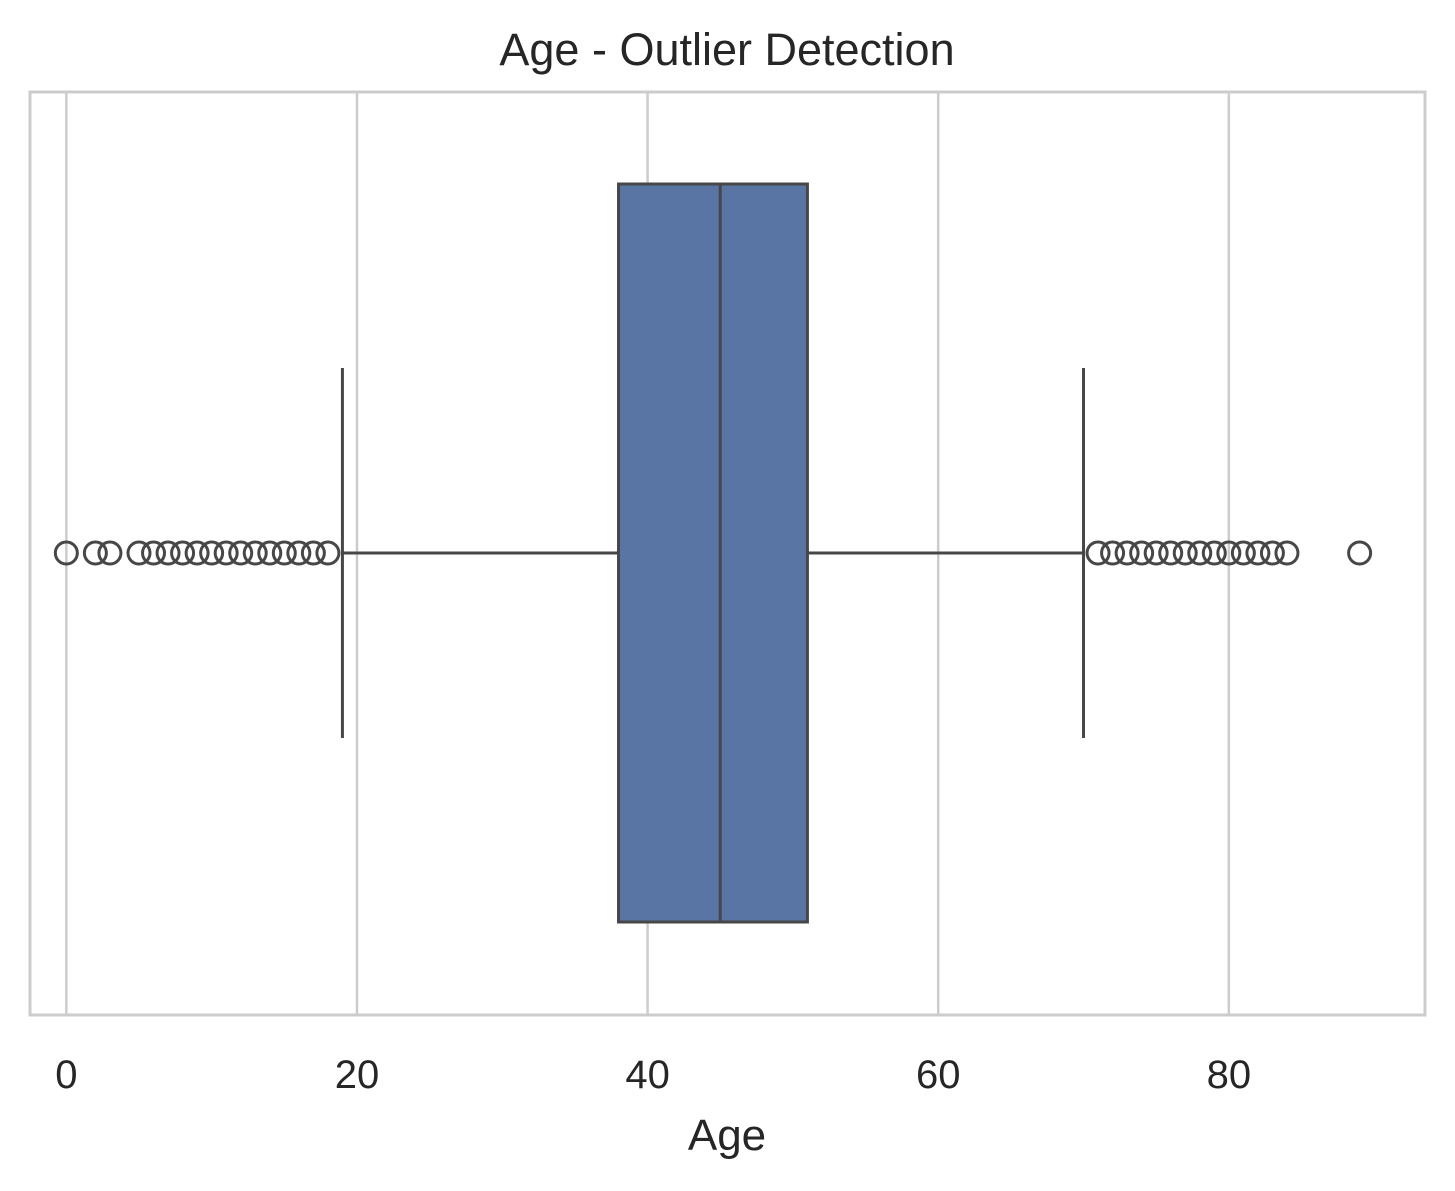 The width and height of the screenshot is (1455, 1191). What do you see at coordinates (938, 1075) in the screenshot?
I see `x-tick-label: 60` at bounding box center [938, 1075].